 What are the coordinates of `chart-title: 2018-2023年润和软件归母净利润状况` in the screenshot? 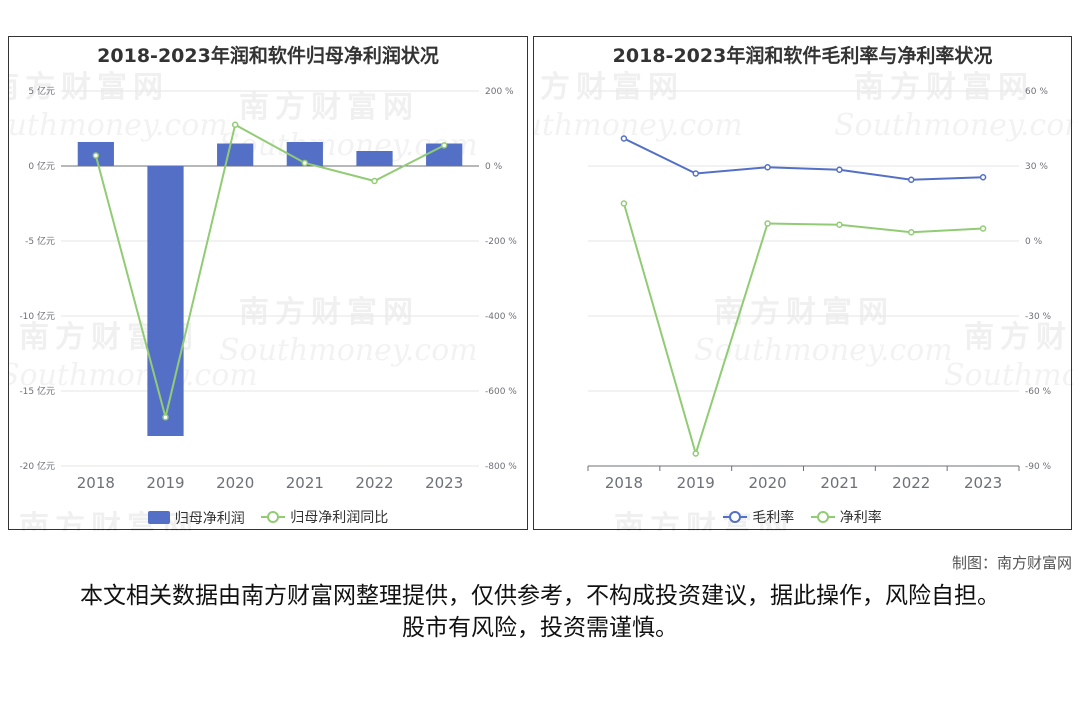 It's located at (268, 56).